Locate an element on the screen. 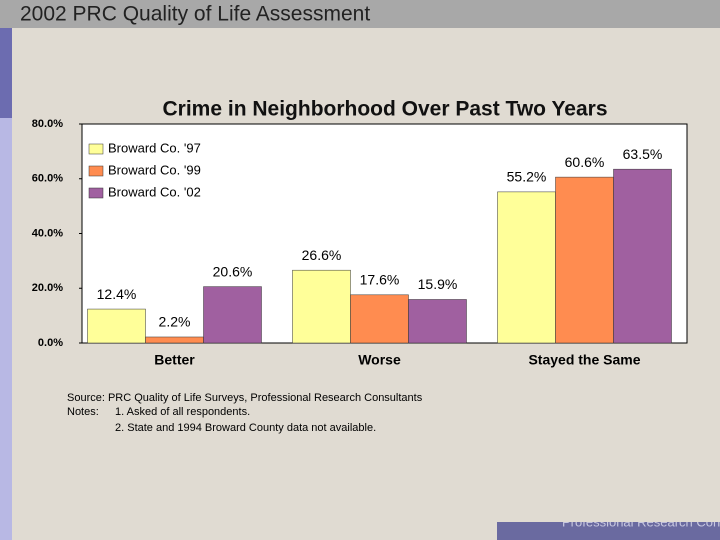  x-tick-label: Better is located at coordinates (174, 360).